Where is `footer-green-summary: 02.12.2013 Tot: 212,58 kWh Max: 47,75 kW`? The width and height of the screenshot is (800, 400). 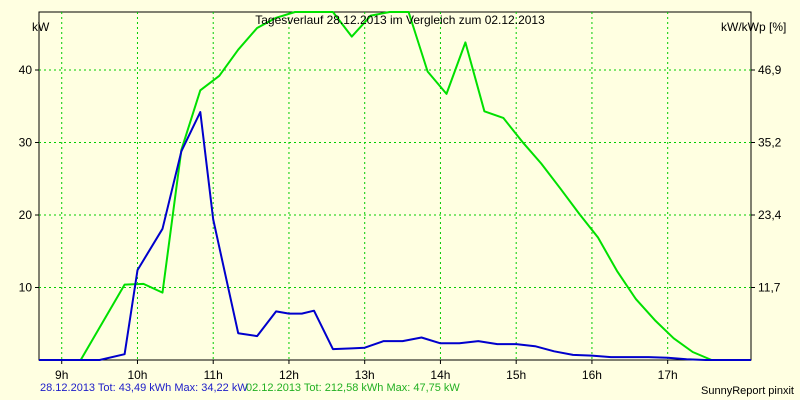
footer-green-summary: 02.12.2013 Tot: 212,58 kWh Max: 47,75 kW is located at coordinates (353, 388).